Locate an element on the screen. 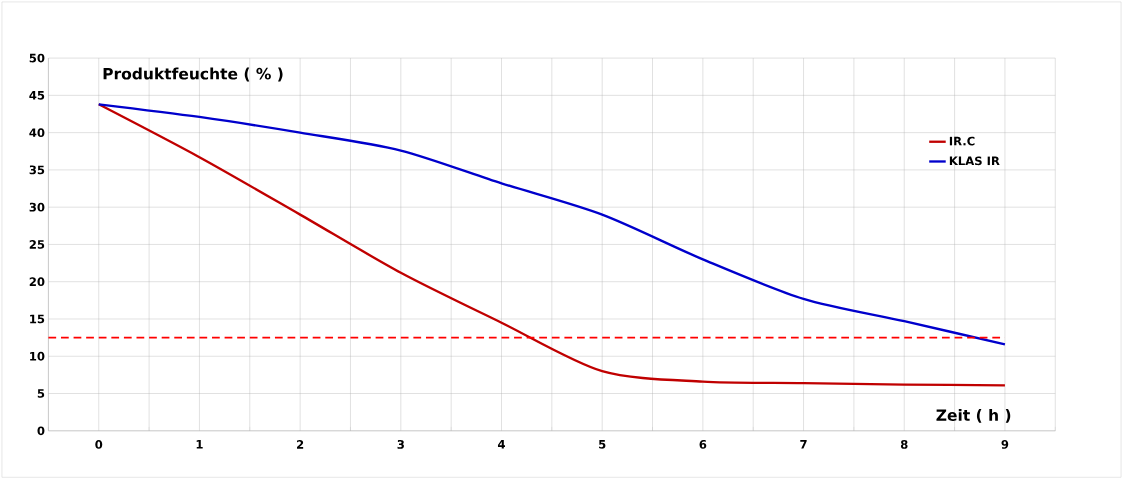 The height and width of the screenshot is (479, 1123). y-tick-label: 15 is located at coordinates (37, 319).